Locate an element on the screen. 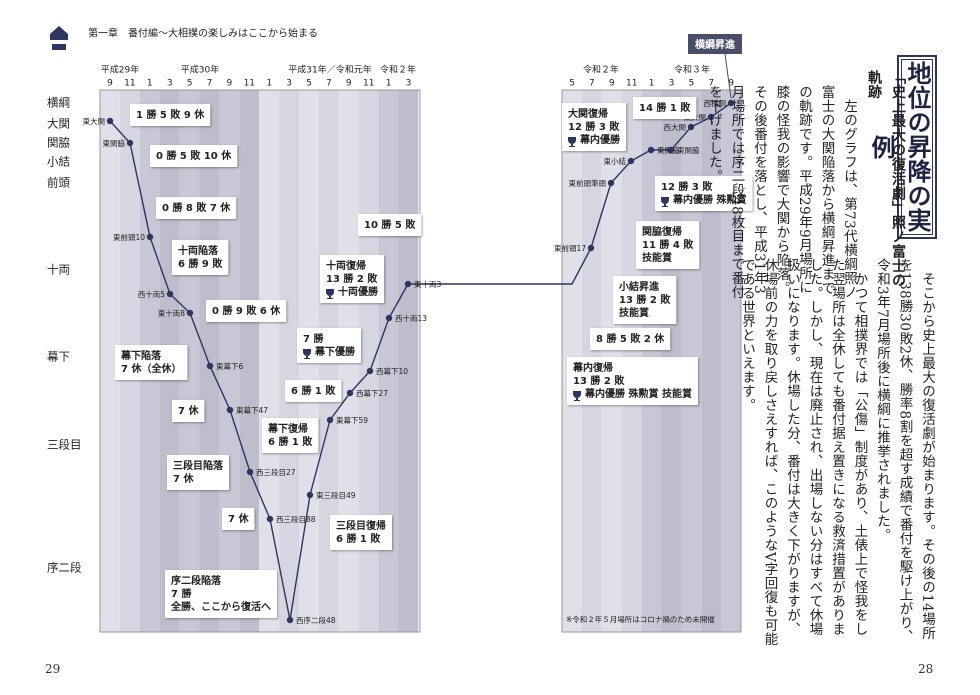  box-text: 10 勝 5 敗 is located at coordinates (390, 224).